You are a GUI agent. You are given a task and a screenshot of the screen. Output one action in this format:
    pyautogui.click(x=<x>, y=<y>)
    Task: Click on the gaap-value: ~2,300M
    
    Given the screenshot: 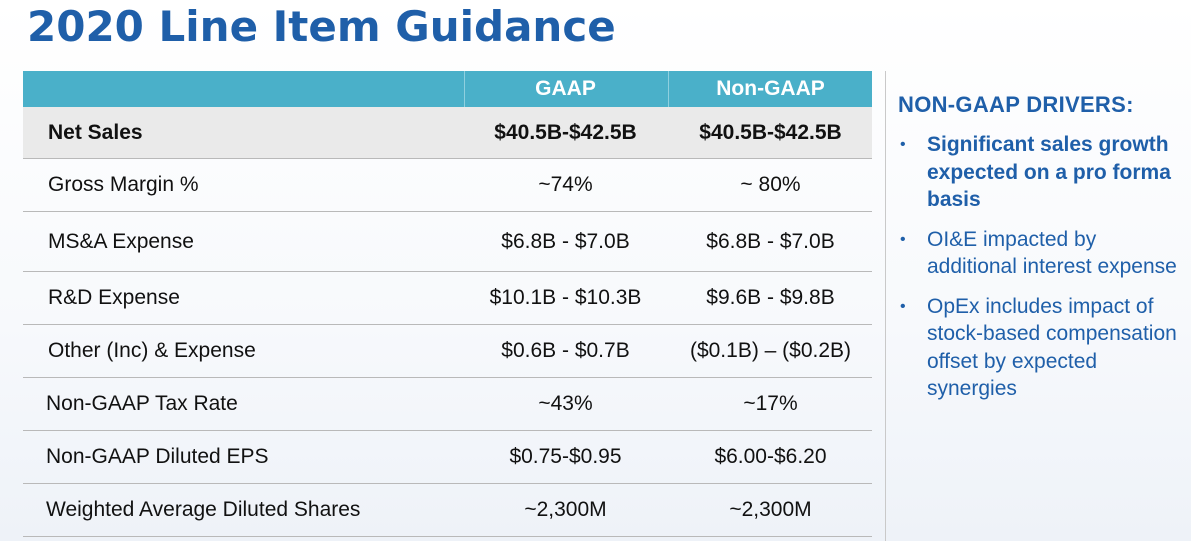 What is the action you would take?
    pyautogui.click(x=565, y=509)
    